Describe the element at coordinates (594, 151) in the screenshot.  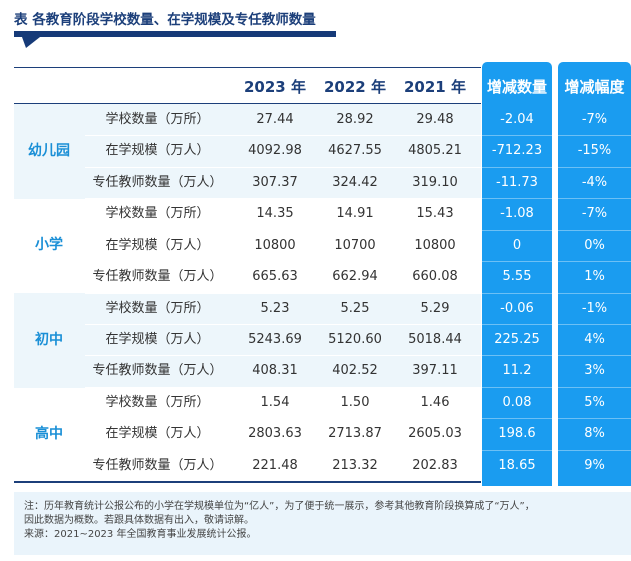
I see `change-percent: -15%` at that location.